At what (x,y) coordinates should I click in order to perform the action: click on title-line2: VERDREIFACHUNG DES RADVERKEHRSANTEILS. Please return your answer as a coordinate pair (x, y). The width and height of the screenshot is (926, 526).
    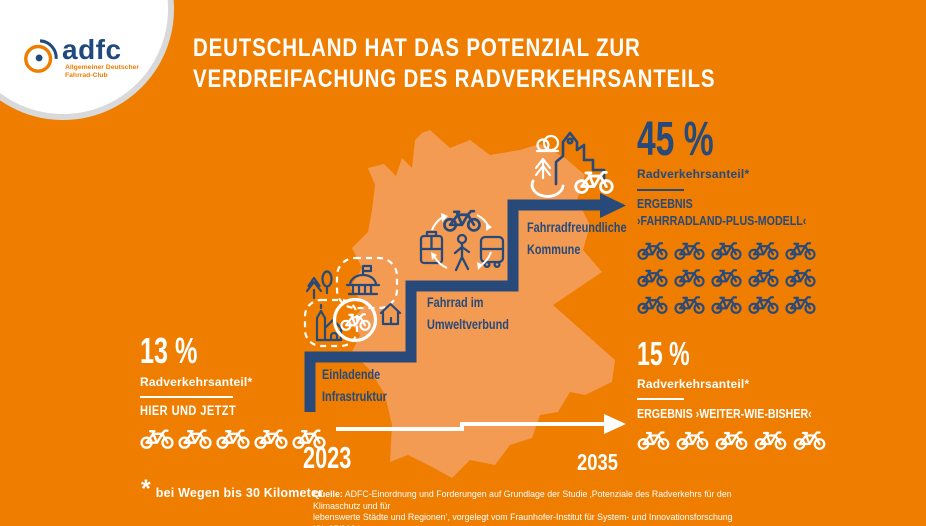
    Looking at the image, I should click on (454, 79).